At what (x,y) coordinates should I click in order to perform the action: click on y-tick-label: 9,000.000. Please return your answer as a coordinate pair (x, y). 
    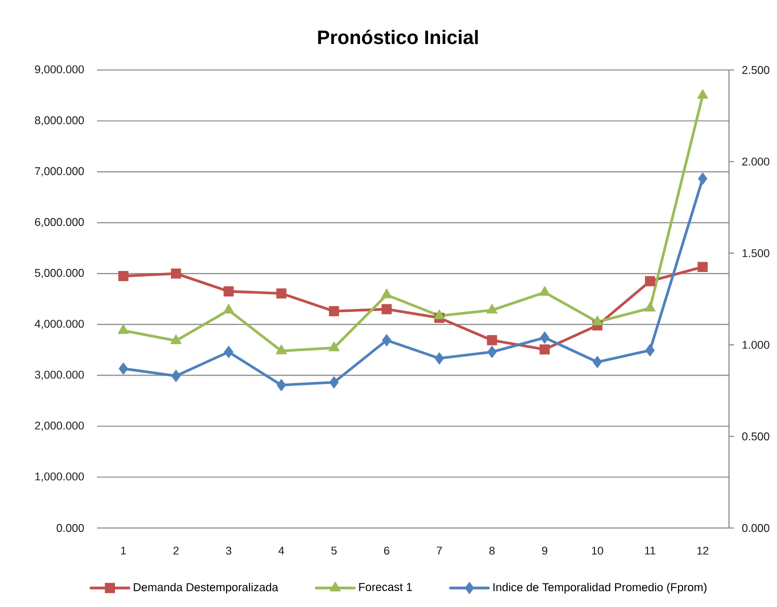
    Looking at the image, I should click on (59, 70).